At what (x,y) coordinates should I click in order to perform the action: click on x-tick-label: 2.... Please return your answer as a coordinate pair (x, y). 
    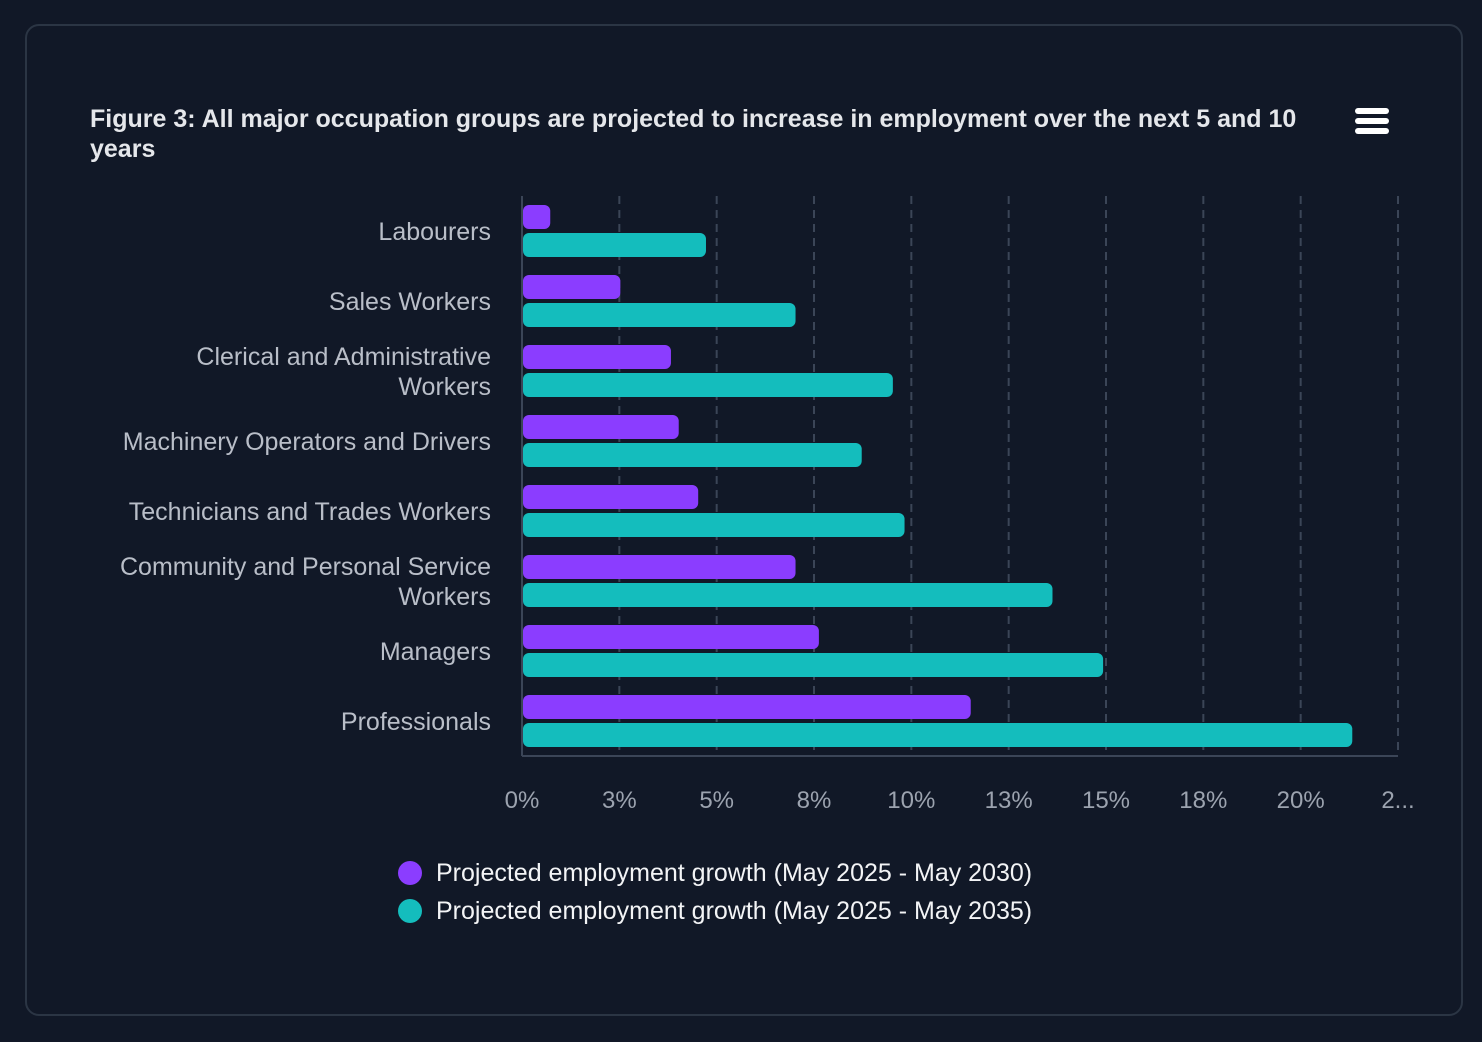
    Looking at the image, I should click on (1397, 800).